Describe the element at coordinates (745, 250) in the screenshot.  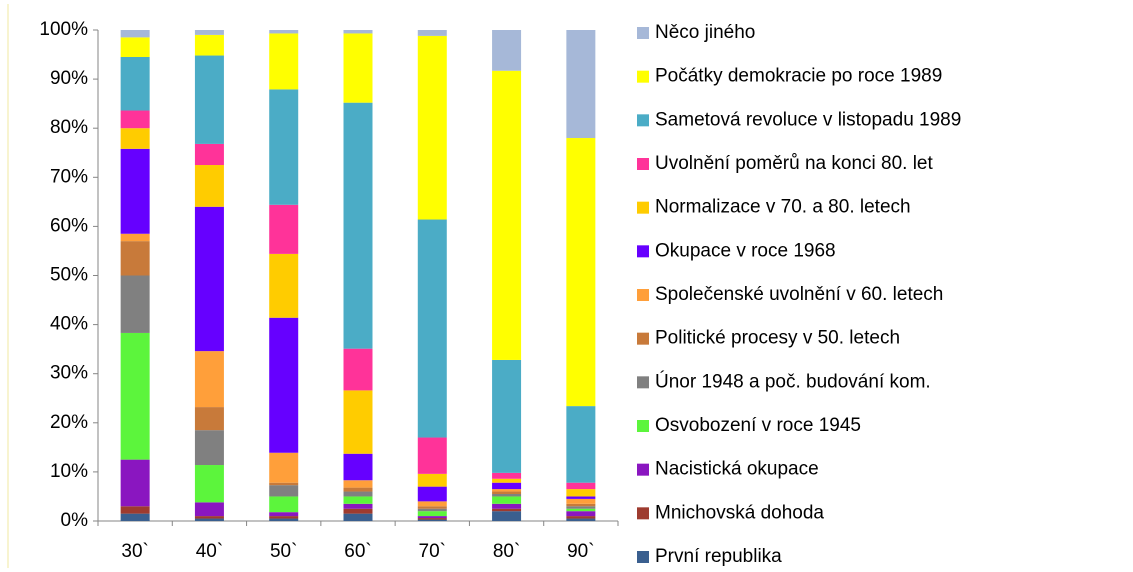
I see `legend-label: Okupace v roce 1968` at that location.